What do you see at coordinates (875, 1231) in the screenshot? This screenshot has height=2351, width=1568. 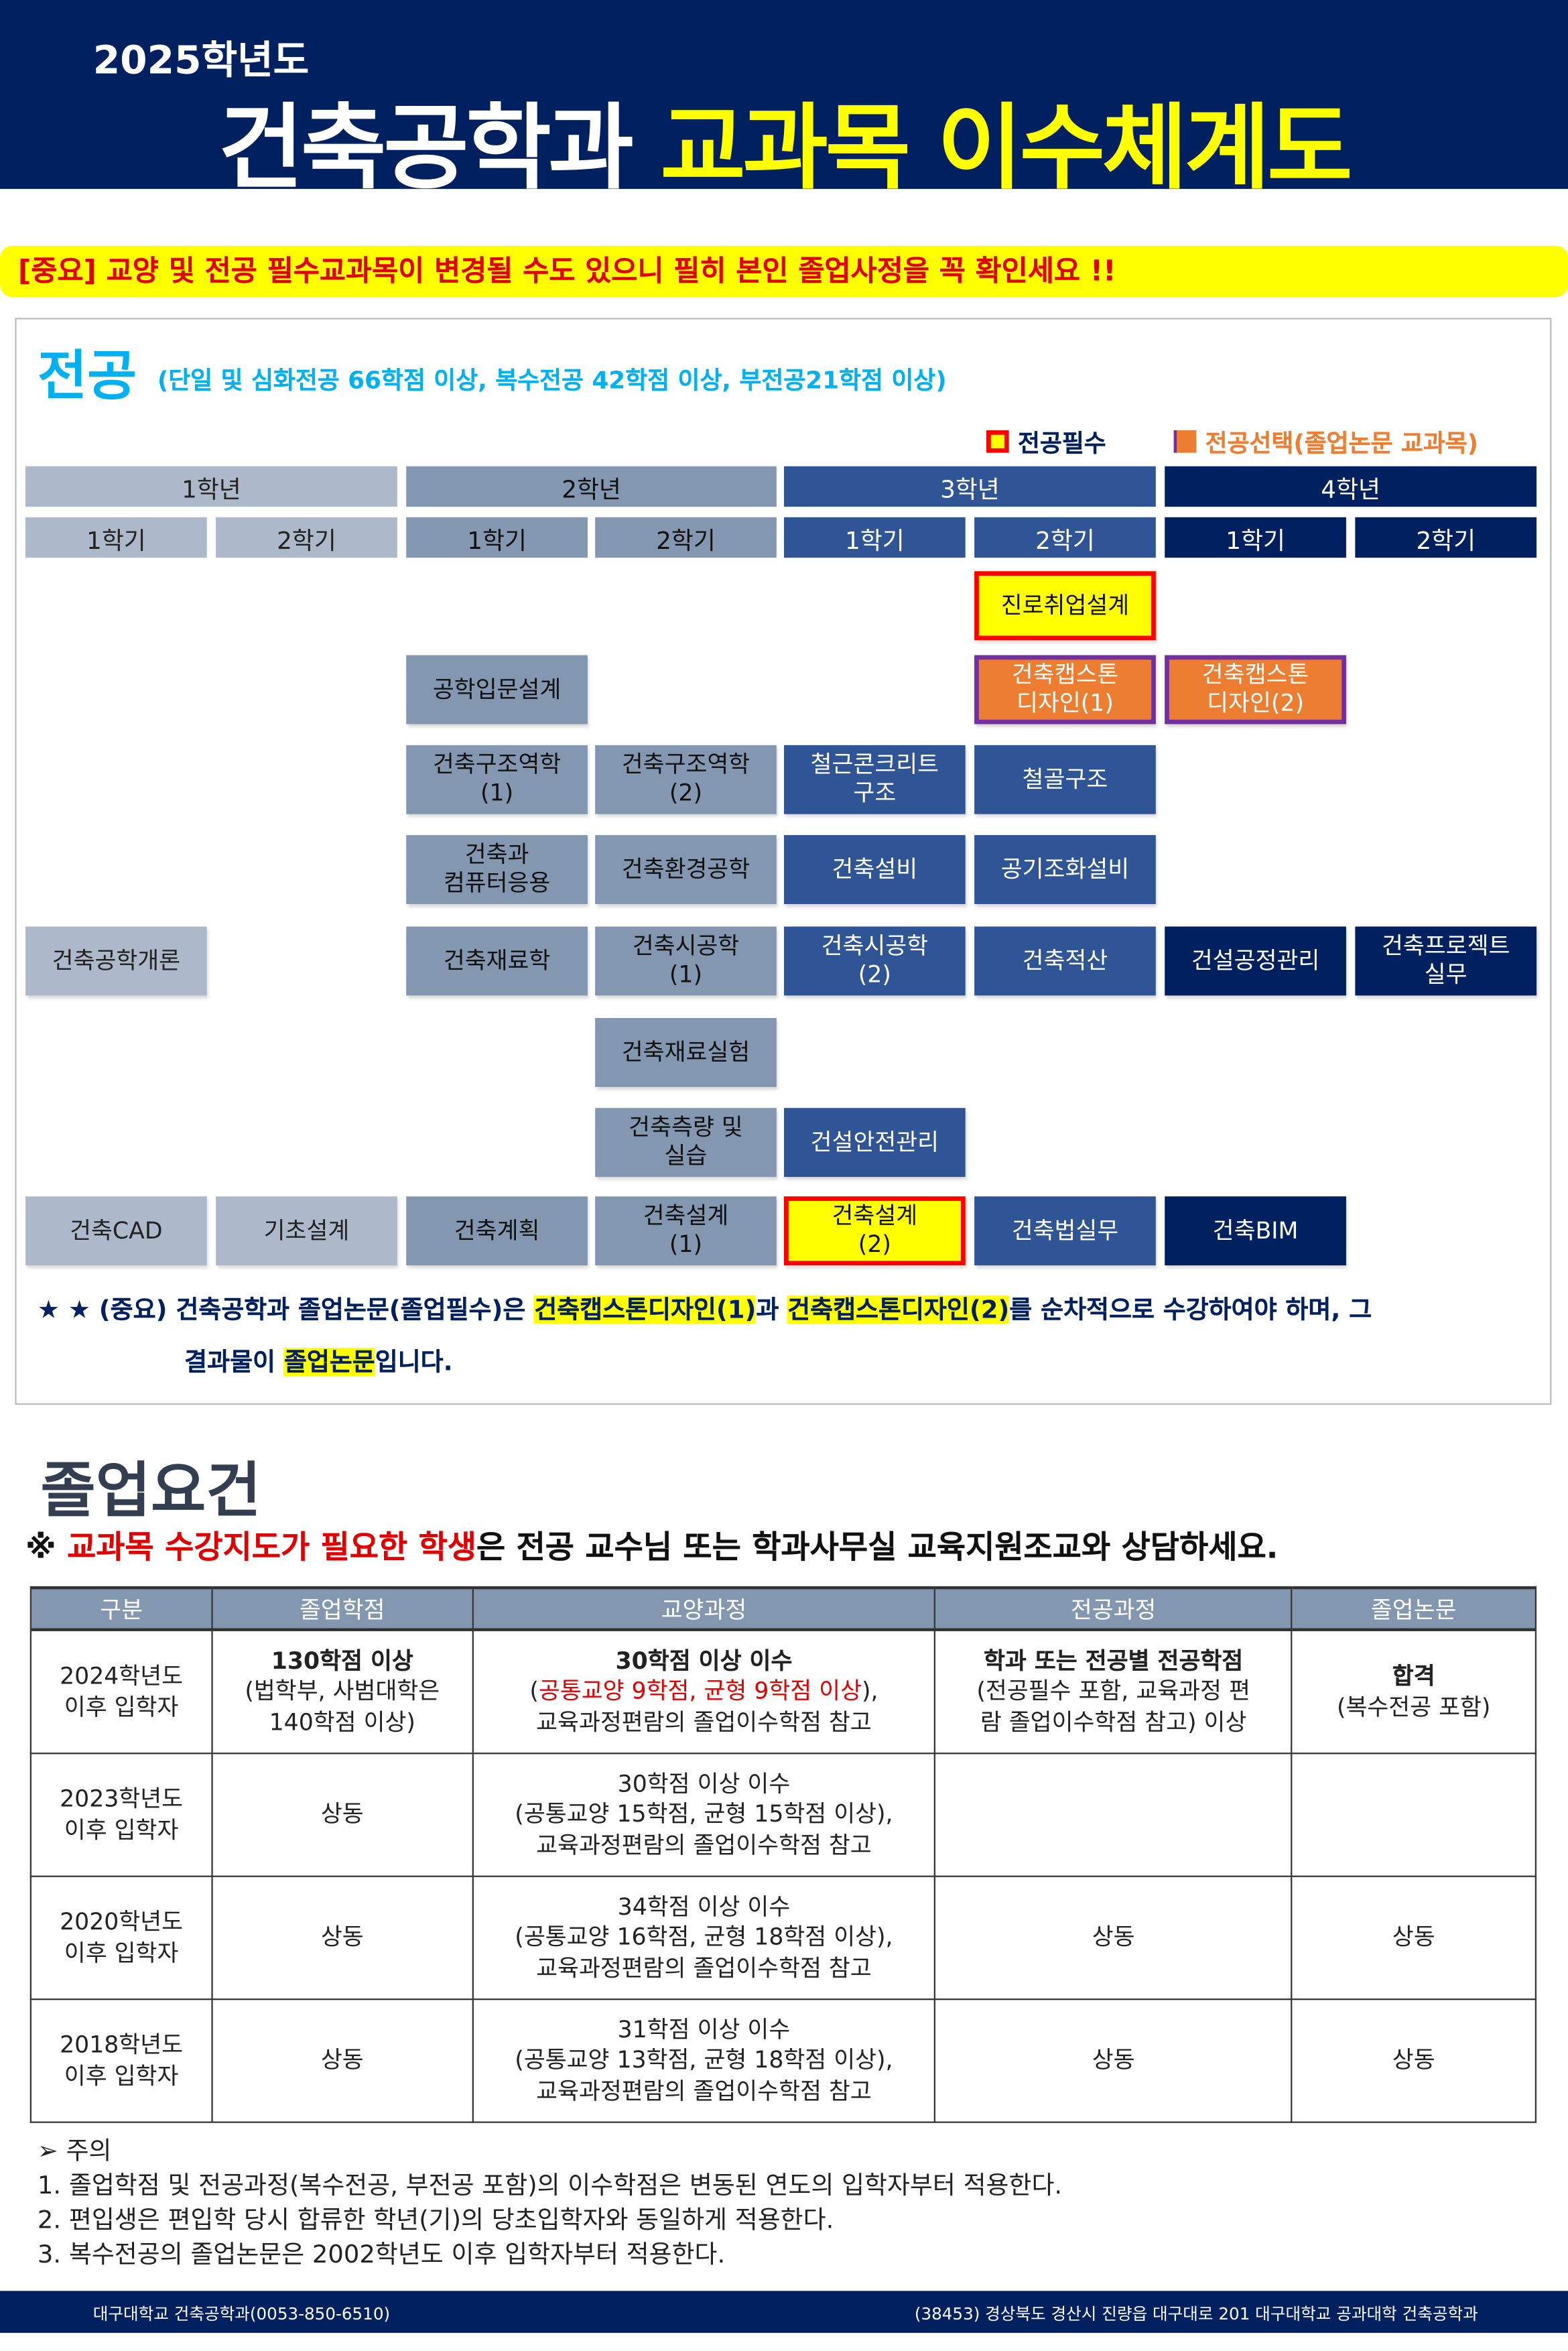 I see `course-box: 건축설계 (2)` at bounding box center [875, 1231].